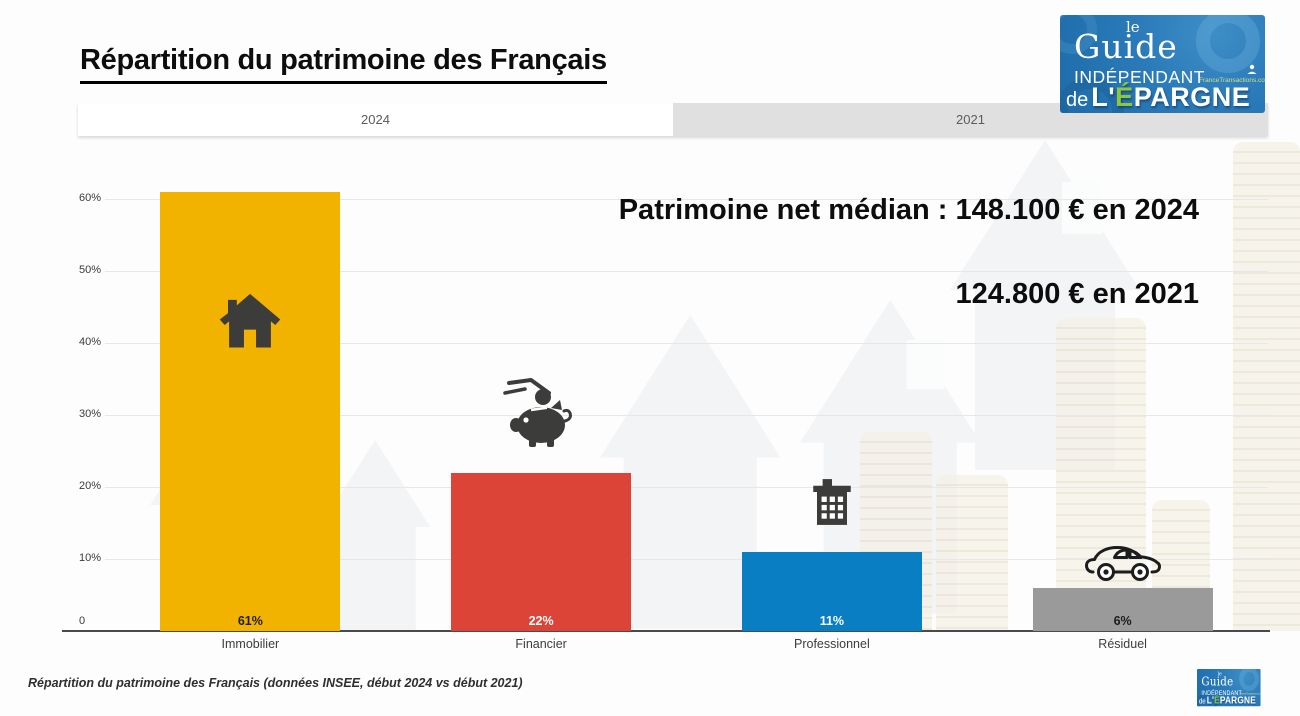 The image size is (1300, 716). What do you see at coordinates (250, 411) in the screenshot?
I see `bar-immobilier: 61%` at bounding box center [250, 411].